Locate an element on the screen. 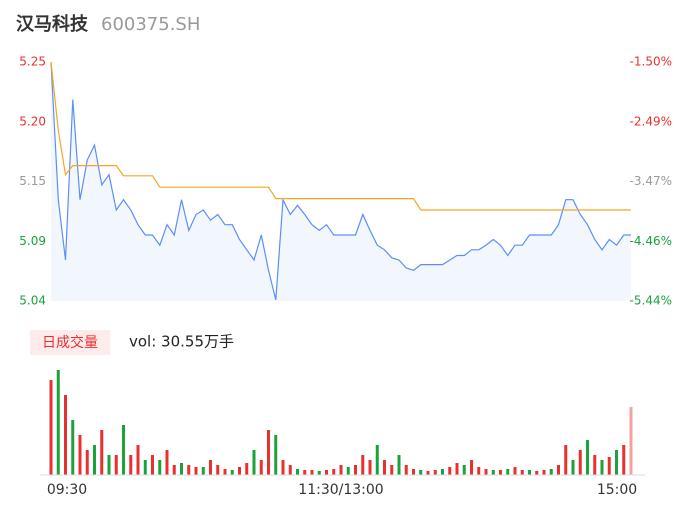  y-tick-label: 5.09 is located at coordinates (32, 241).